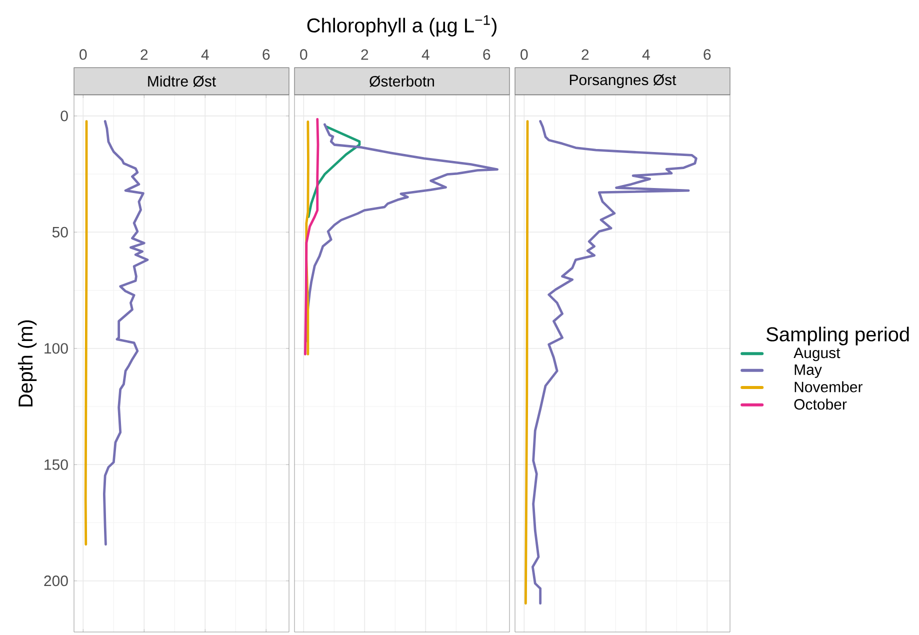 This screenshot has width=919, height=635. Describe the element at coordinates (60, 232) in the screenshot. I see `y-tick-label: 50` at that location.